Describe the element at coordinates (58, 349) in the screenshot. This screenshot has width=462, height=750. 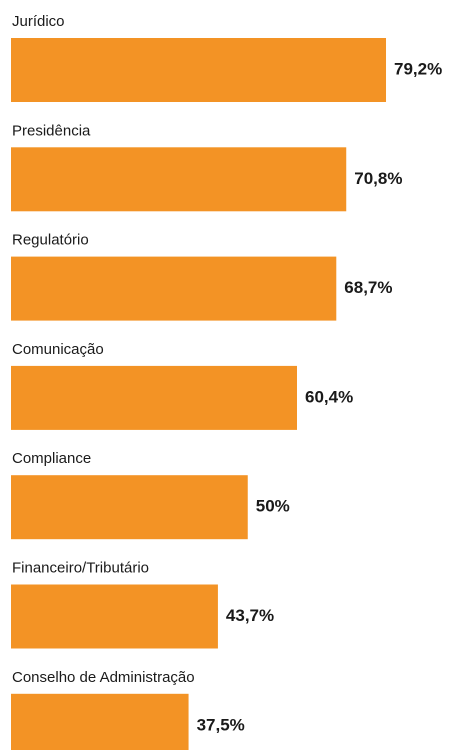
I see `category-label: Comunicação` at that location.